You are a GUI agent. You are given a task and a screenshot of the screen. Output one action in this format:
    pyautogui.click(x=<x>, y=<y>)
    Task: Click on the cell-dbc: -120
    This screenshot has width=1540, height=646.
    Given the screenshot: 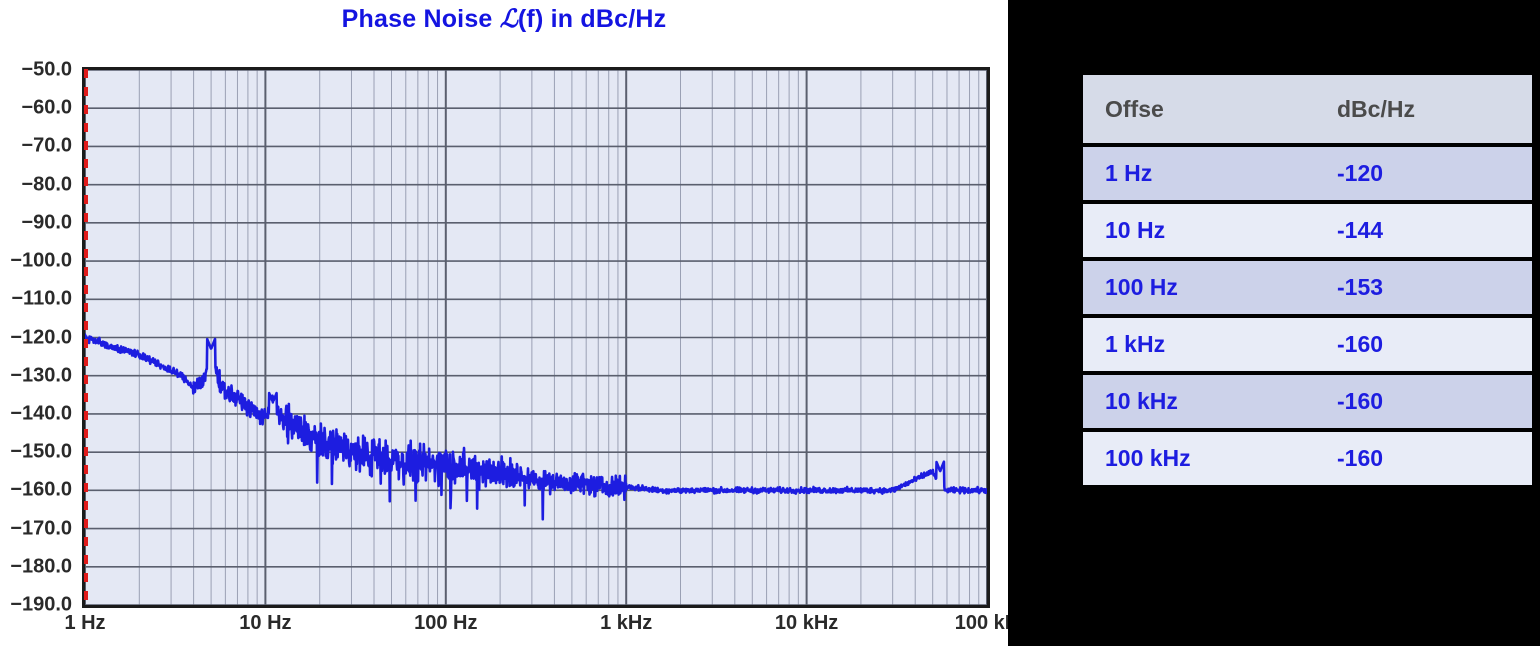 What is the action you would take?
    pyautogui.click(x=1360, y=173)
    